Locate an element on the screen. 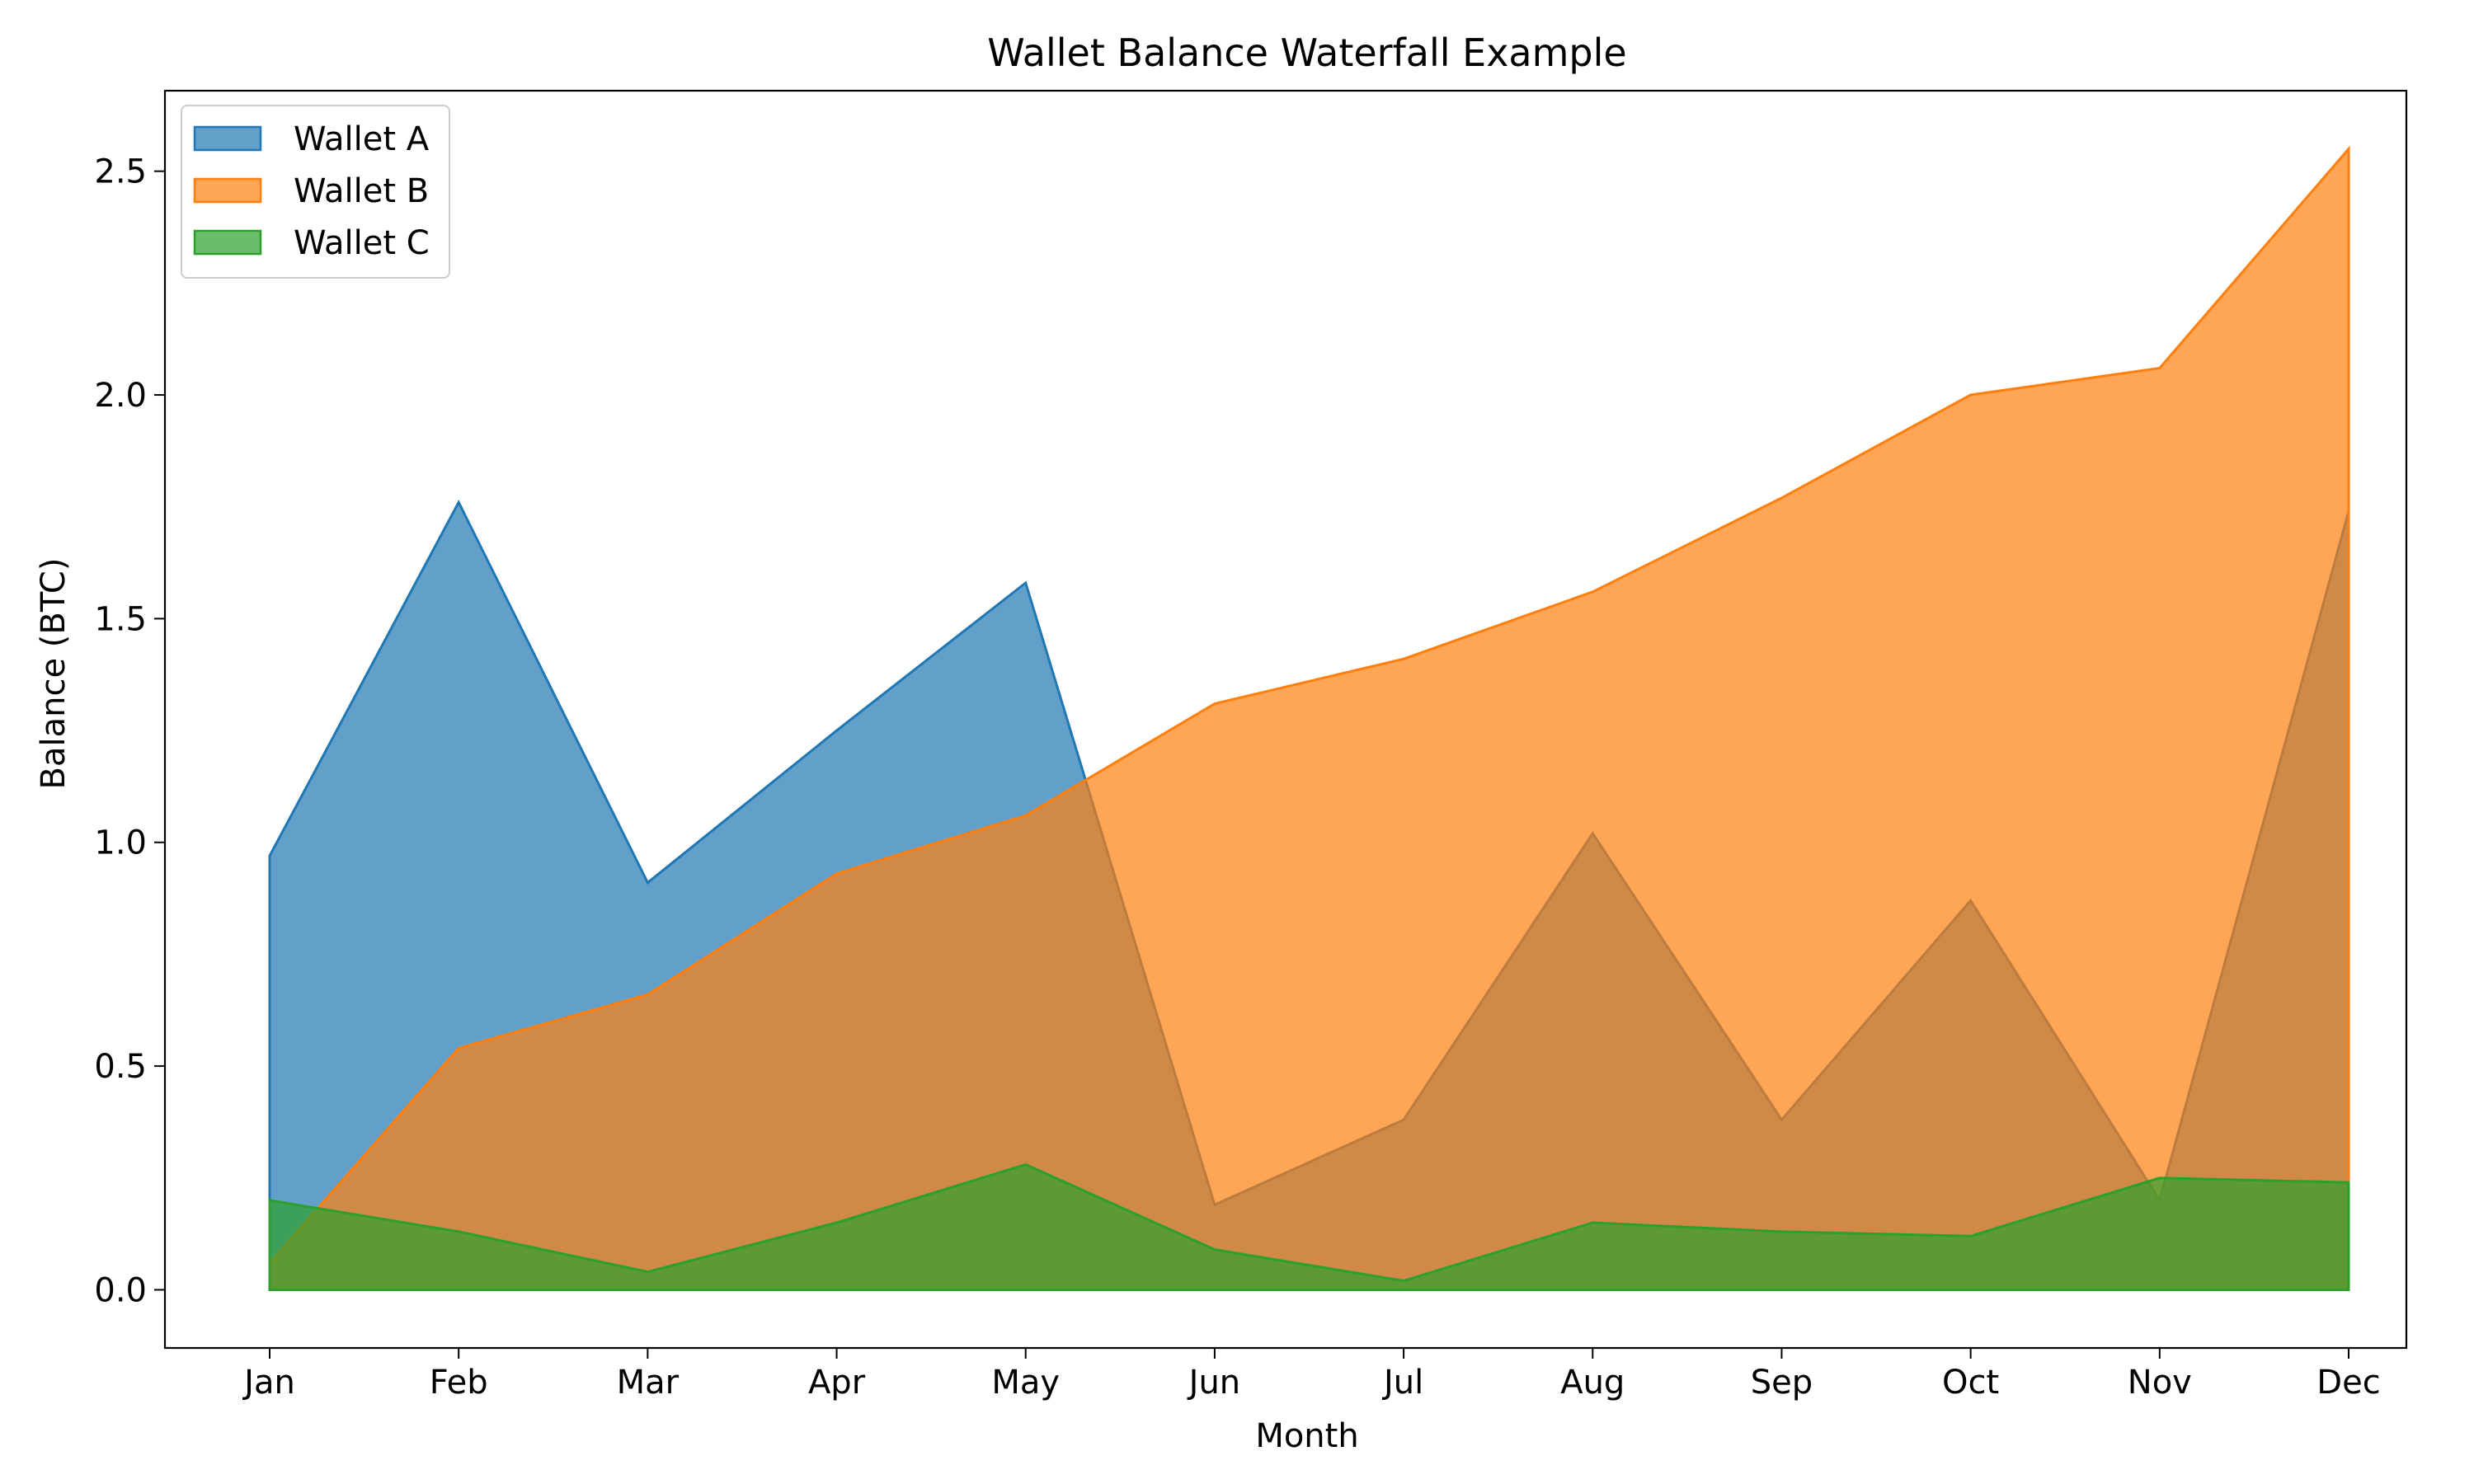 This screenshot has height=1484, width=2474. x-tick-label-jul: Jul is located at coordinates (1402, 1383).